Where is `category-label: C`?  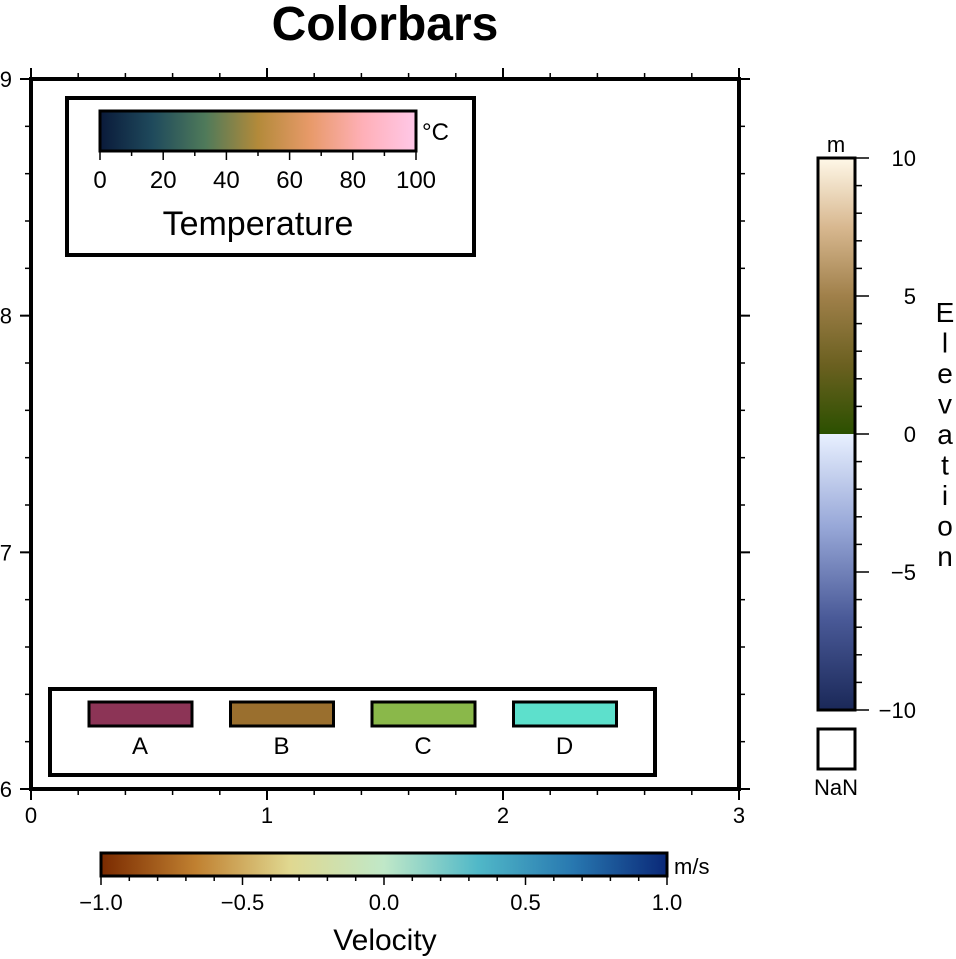 category-label: C is located at coordinates (422, 746).